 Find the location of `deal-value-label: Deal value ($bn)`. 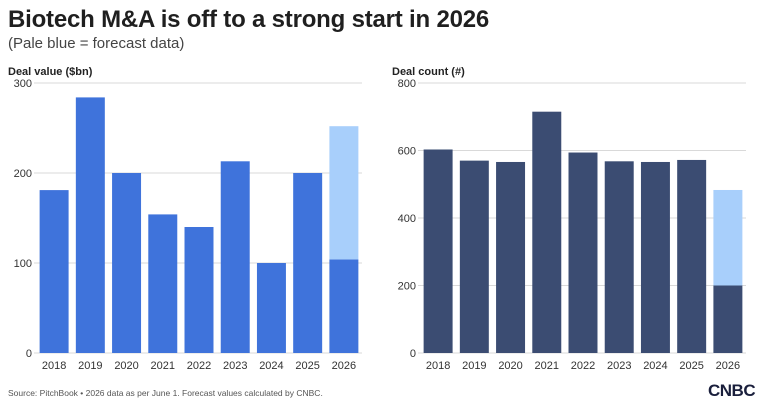

deal-value-label: Deal value ($bn) is located at coordinates (50, 72).